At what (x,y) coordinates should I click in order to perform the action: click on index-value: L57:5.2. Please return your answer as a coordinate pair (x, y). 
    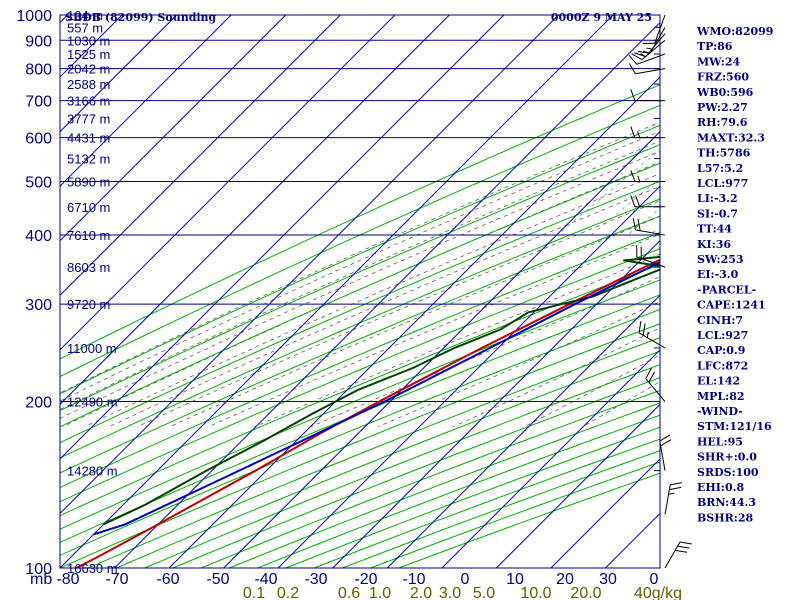
    Looking at the image, I should click on (720, 168).